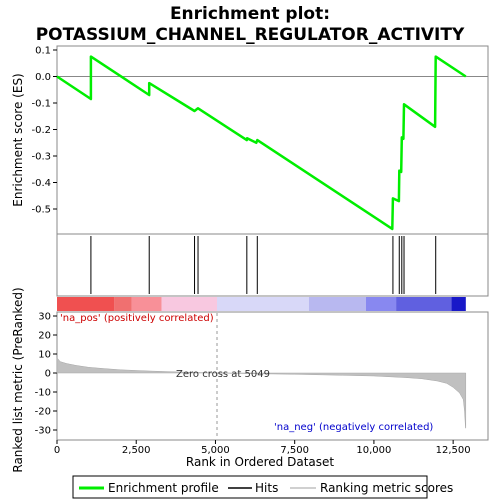  Describe the element at coordinates (57, 450) in the screenshot. I see `x-tick-label: 0` at that location.